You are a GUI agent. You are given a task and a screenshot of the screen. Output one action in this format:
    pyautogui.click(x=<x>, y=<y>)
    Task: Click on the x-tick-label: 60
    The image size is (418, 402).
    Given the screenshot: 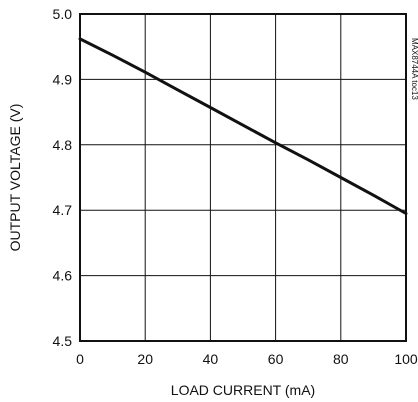 What is the action you would take?
    pyautogui.click(x=276, y=359)
    